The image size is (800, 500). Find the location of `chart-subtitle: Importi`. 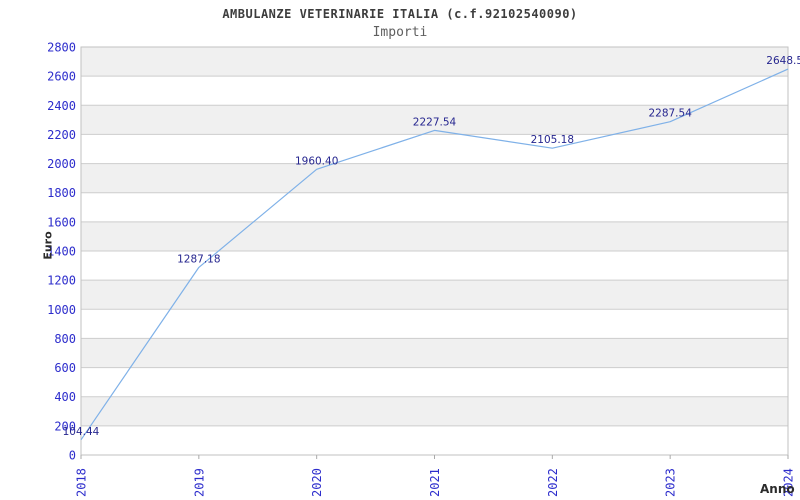

chart-subtitle: Importi is located at coordinates (400, 32).